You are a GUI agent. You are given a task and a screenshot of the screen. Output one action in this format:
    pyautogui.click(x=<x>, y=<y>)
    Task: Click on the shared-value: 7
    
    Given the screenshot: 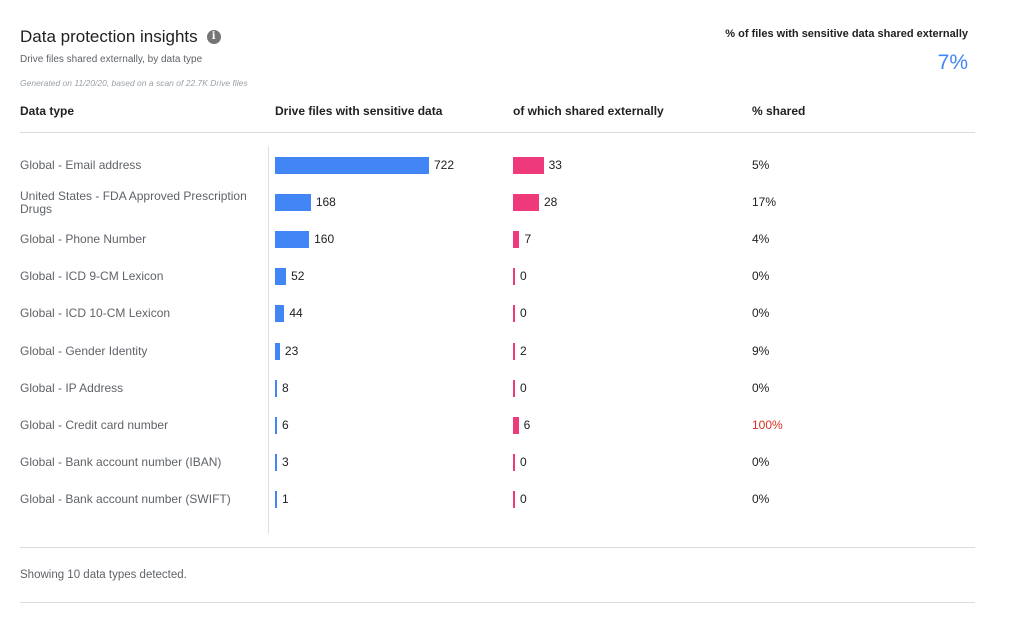 What is the action you would take?
    pyautogui.click(x=528, y=239)
    